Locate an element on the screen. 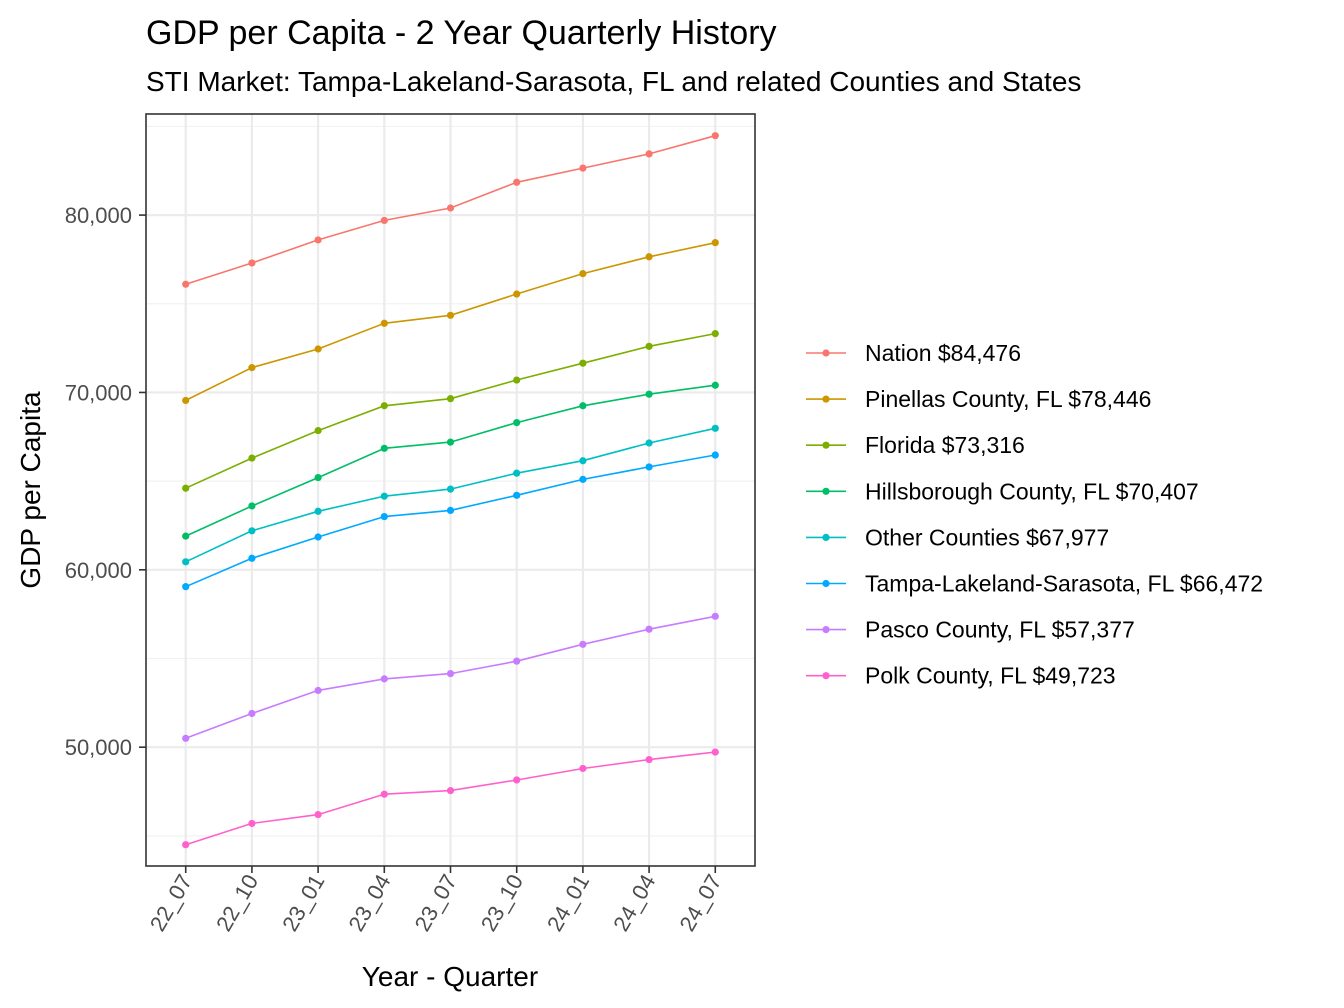  legend-item: Pasco County, FL $57,377 is located at coordinates (970, 630).